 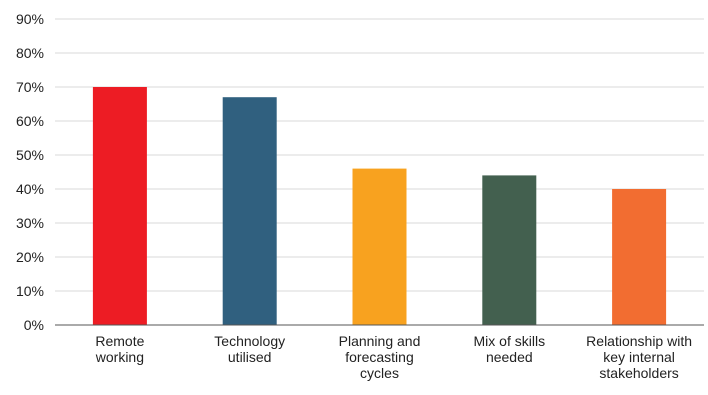 What do you see at coordinates (380, 357) in the screenshot?
I see `x-category-label: Planning and forecasting cycles` at bounding box center [380, 357].